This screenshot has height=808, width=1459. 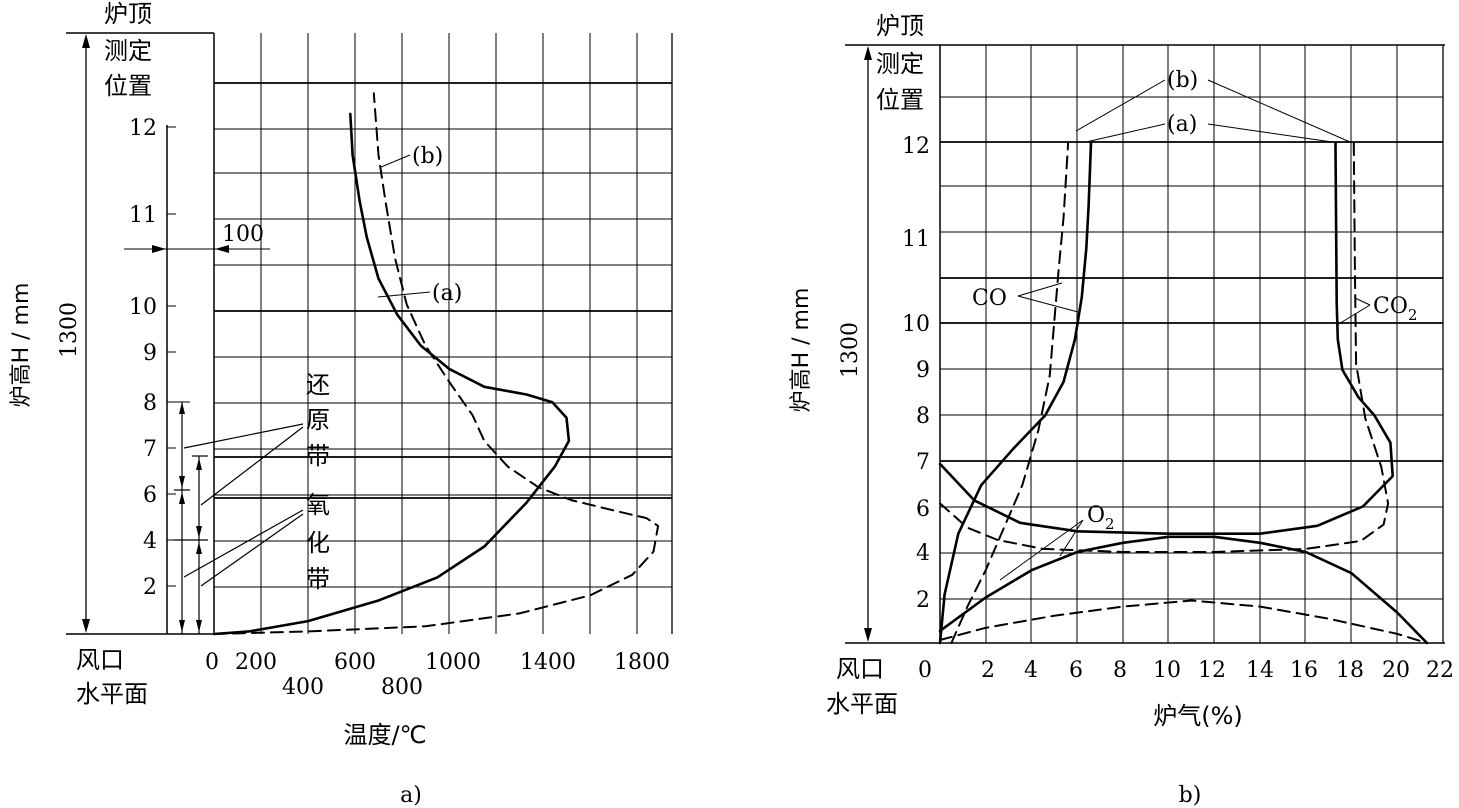 What do you see at coordinates (1198, 716) in the screenshot?
I see `xlabel-b: 炉气(%)` at bounding box center [1198, 716].